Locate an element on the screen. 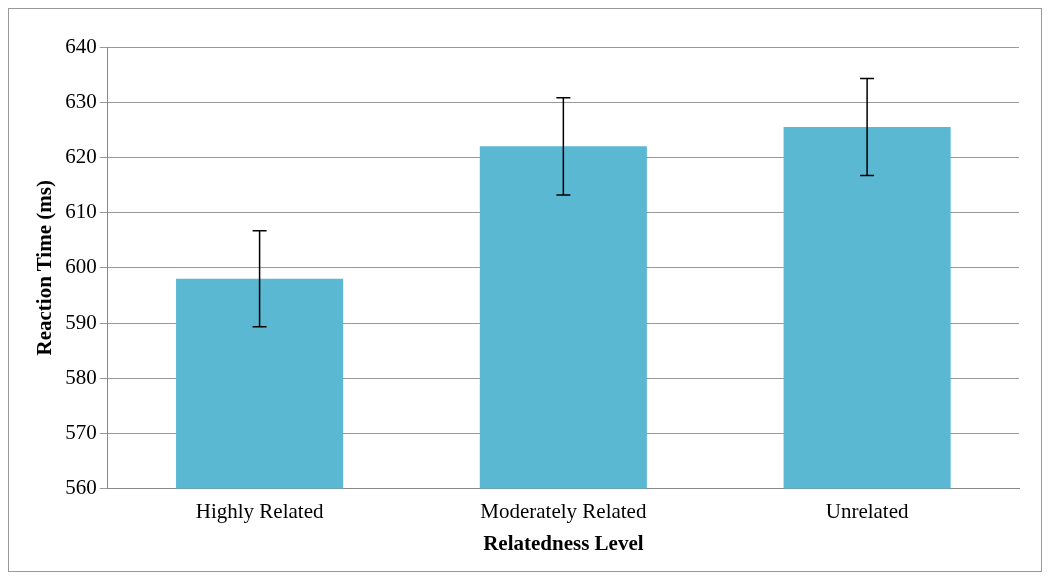  y-tick-label: 560 is located at coordinates (81, 487).